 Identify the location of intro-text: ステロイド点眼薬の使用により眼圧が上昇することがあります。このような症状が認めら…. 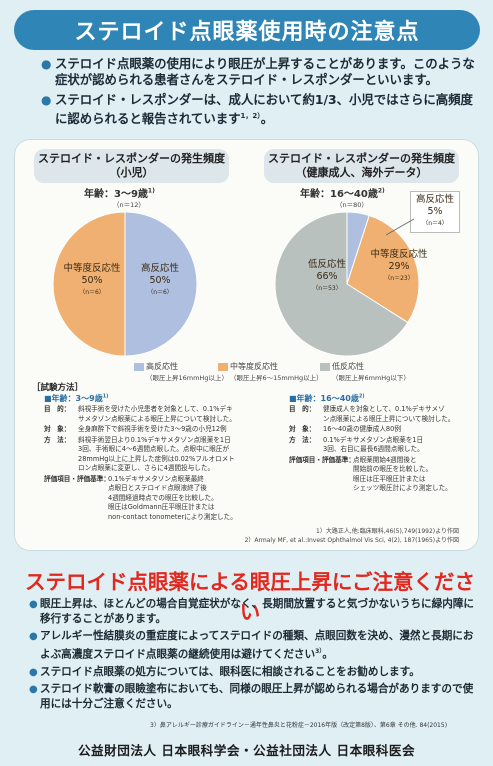
(265, 71).